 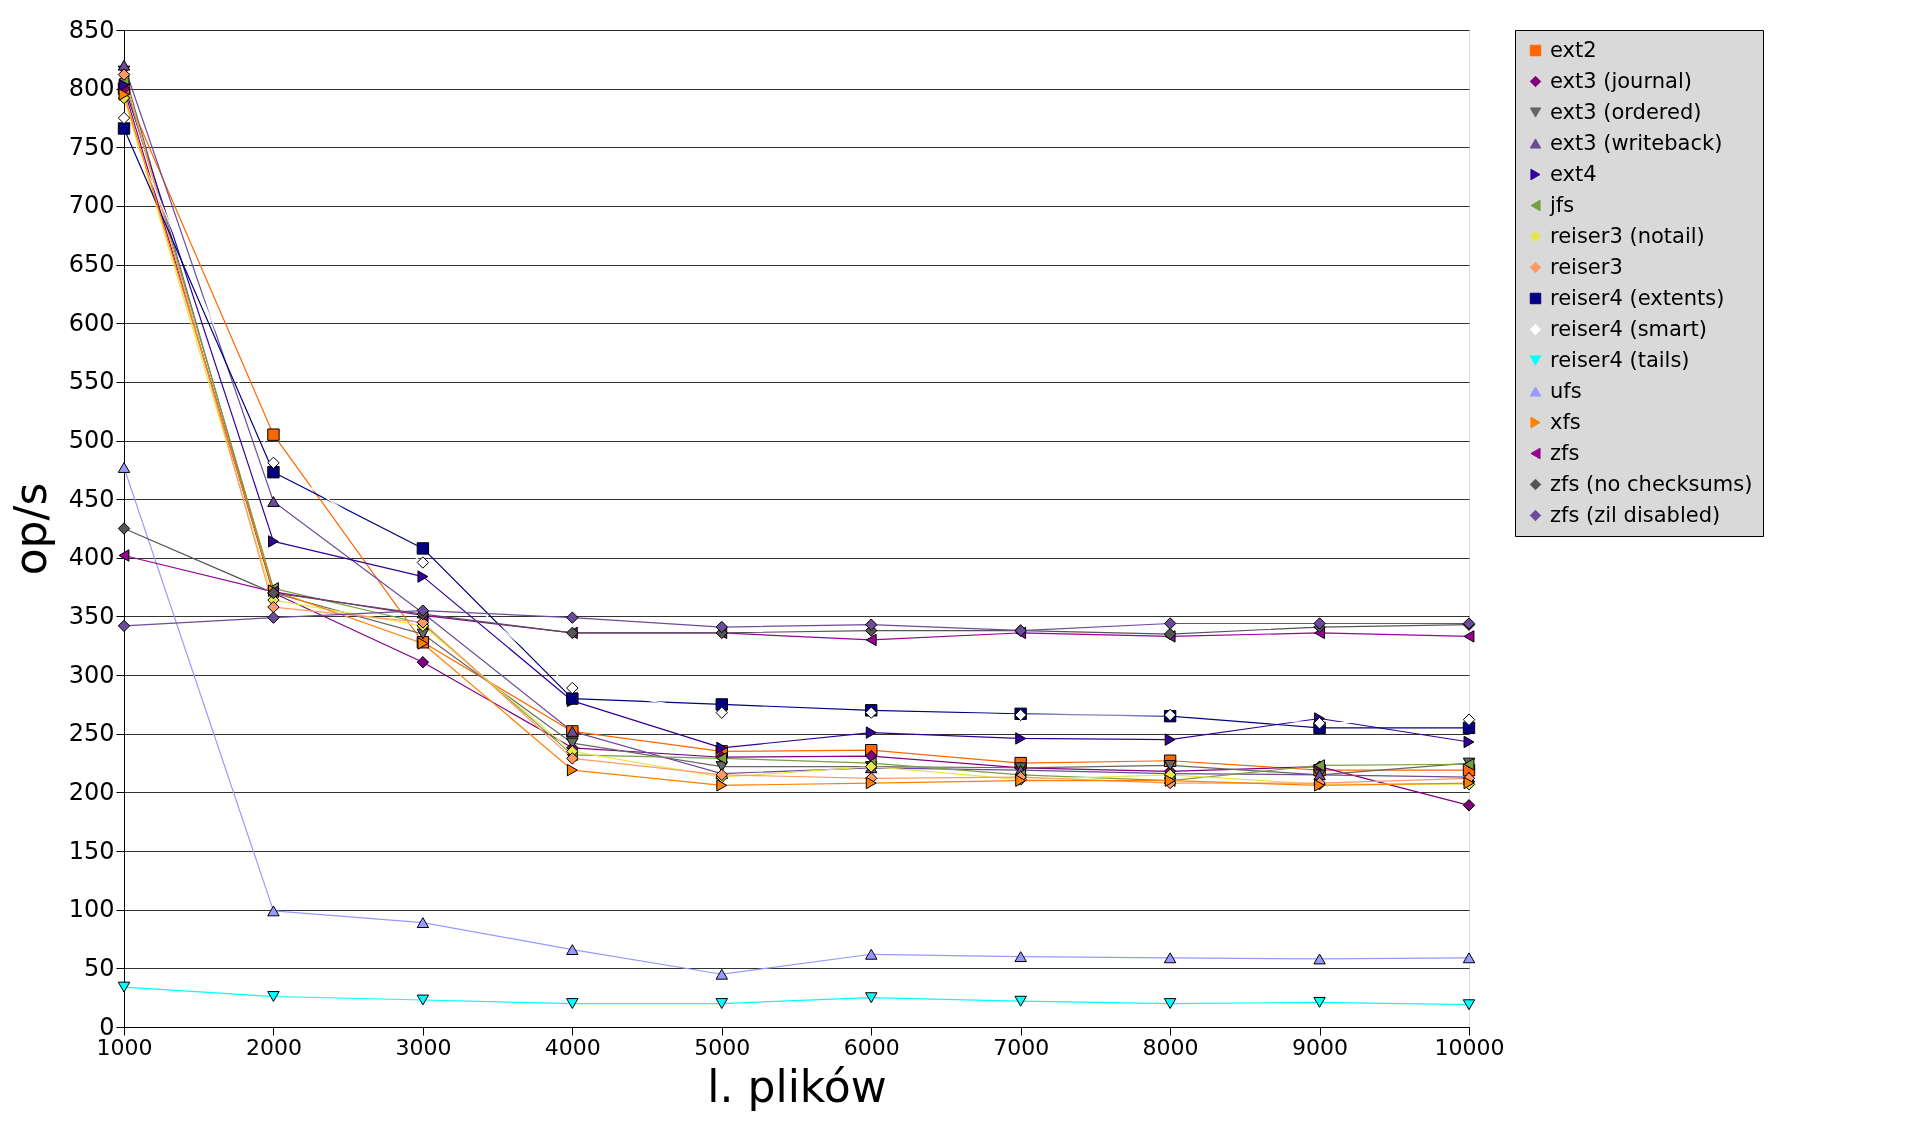 I want to click on y-tick-label: 250, so click(x=91, y=733).